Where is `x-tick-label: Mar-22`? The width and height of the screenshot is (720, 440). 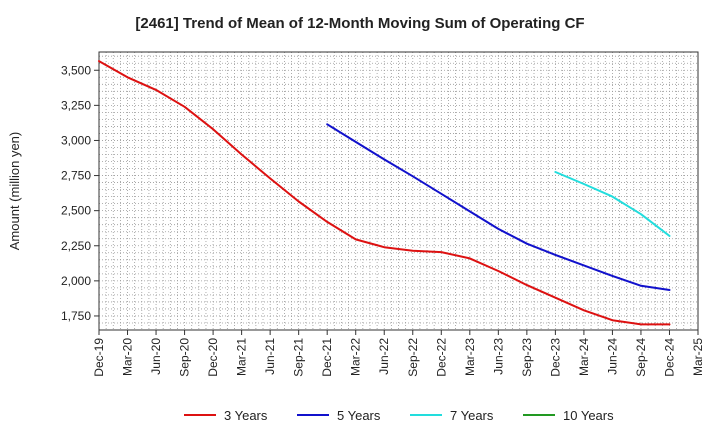
x-tick-label: Mar-22 is located at coordinates (356, 357).